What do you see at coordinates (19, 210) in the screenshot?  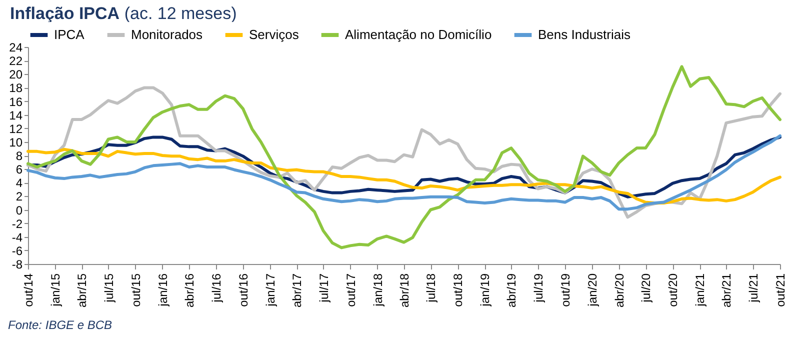 I see `y-tick-label: 0` at bounding box center [19, 210].